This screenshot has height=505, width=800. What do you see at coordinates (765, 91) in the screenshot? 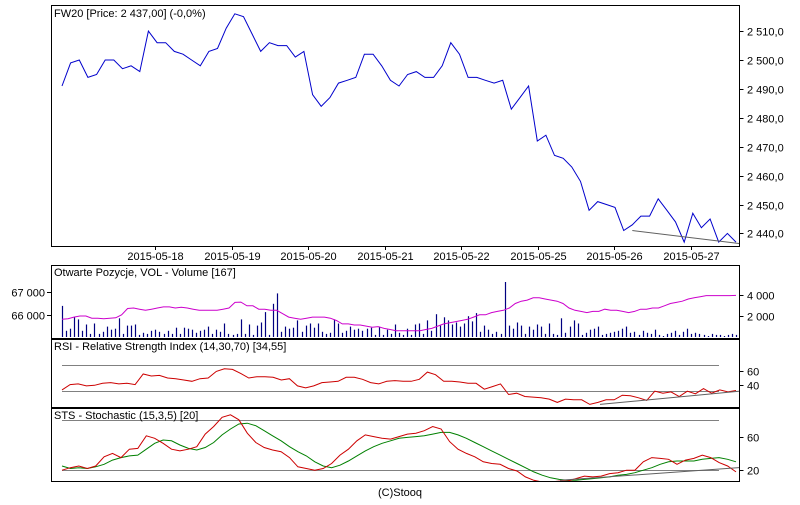
I see `price-y-tick-label: 2 490,0` at bounding box center [765, 91].